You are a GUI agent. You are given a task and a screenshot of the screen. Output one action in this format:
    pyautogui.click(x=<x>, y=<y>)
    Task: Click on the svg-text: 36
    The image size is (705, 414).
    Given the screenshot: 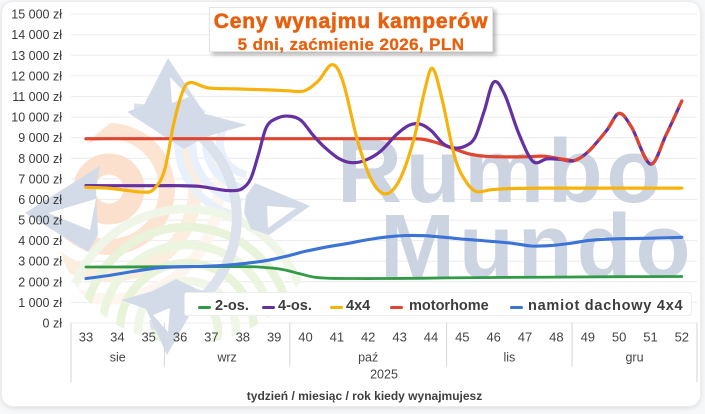 What is the action you would take?
    pyautogui.click(x=180, y=337)
    